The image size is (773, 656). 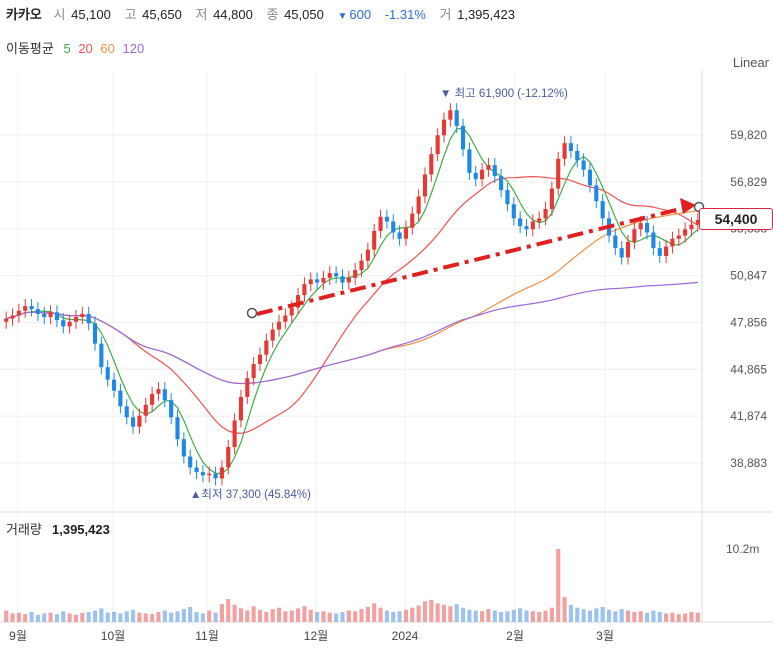 I want to click on trend-arrow-icon, so click(x=688, y=206).